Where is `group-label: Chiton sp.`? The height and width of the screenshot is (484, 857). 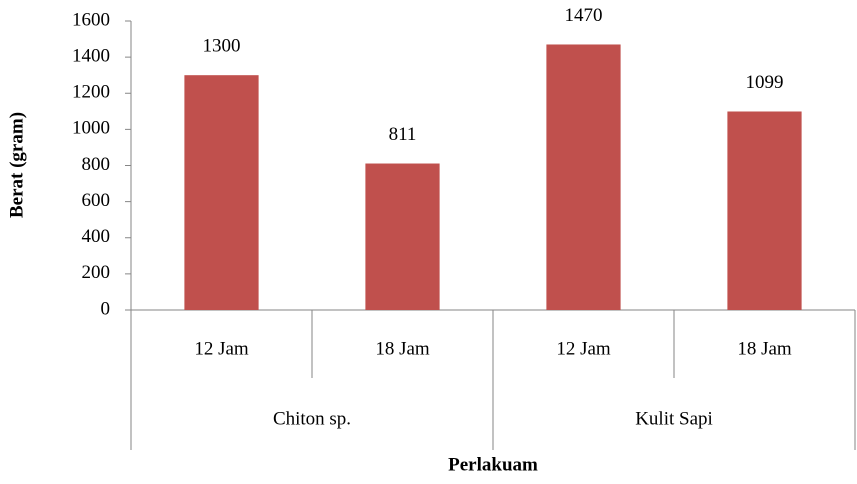
group-label: Chiton sp. is located at coordinates (312, 418).